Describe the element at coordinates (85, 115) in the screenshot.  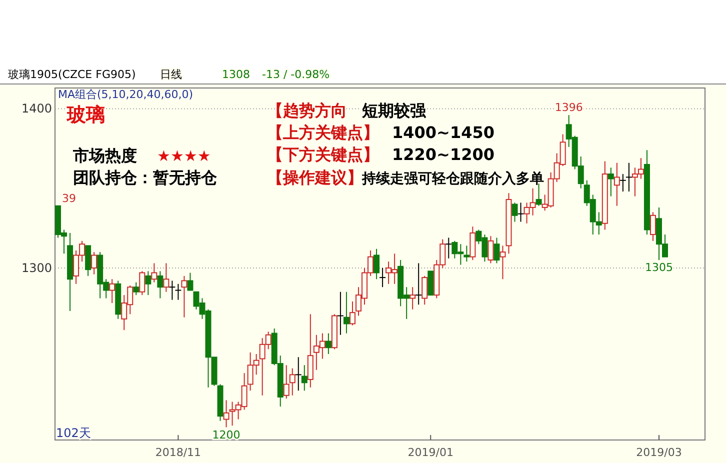
I see `annotation: 玻璃` at that location.